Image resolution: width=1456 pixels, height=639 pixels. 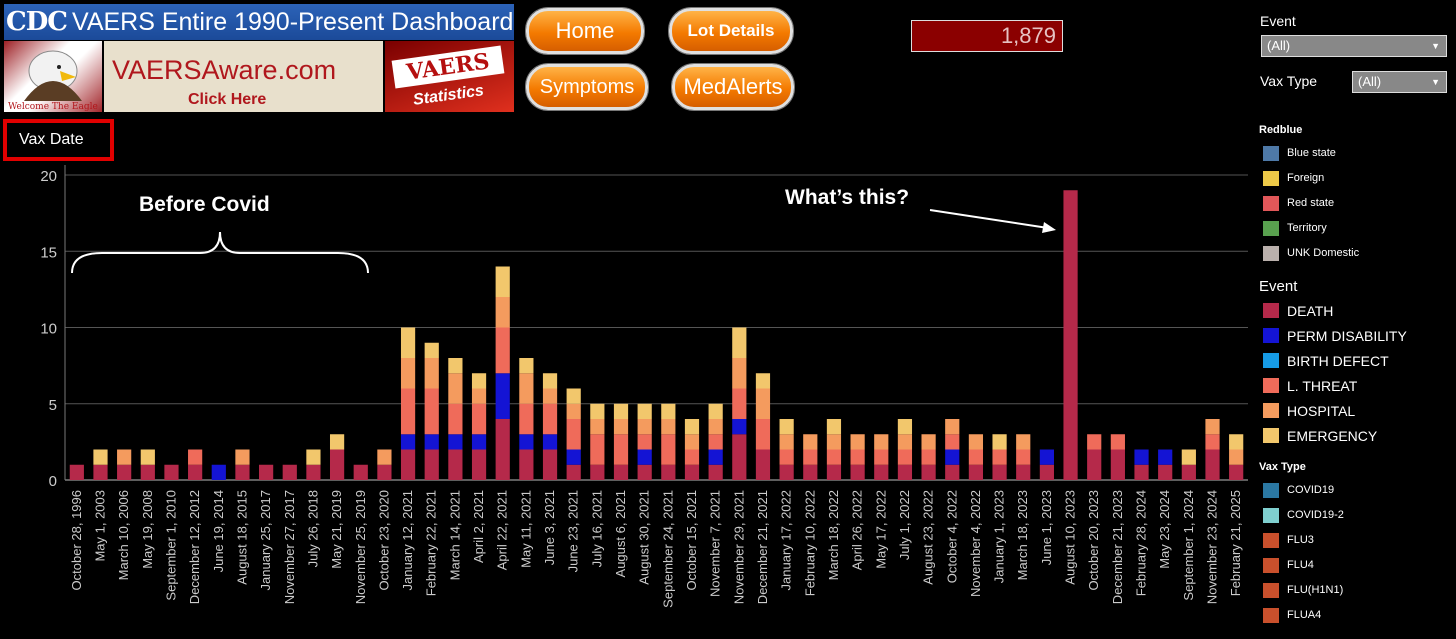 I want to click on home-button: Home, so click(x=585, y=31).